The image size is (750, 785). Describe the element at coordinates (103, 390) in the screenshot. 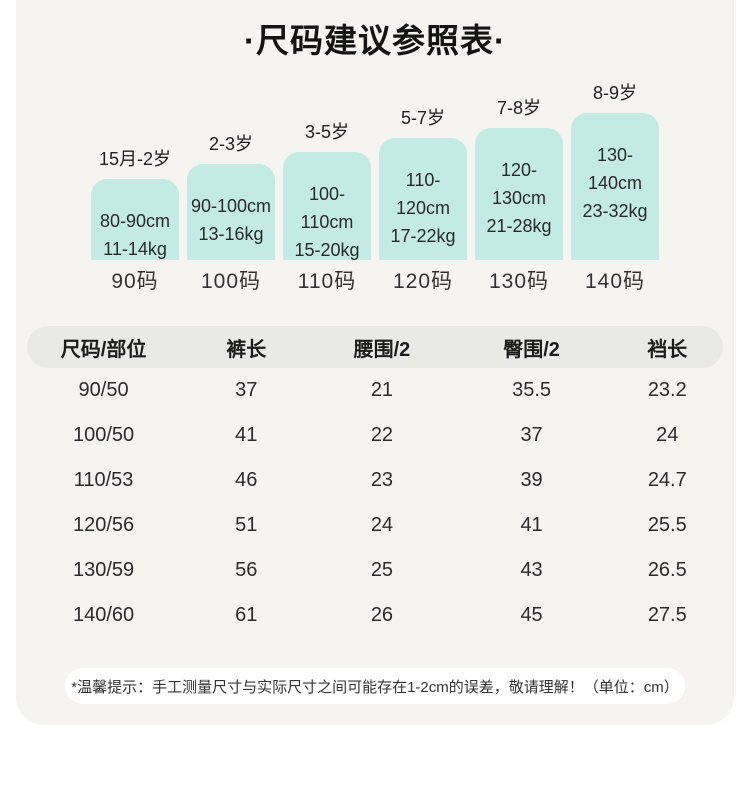

I see `table-cell: 90/50` at that location.